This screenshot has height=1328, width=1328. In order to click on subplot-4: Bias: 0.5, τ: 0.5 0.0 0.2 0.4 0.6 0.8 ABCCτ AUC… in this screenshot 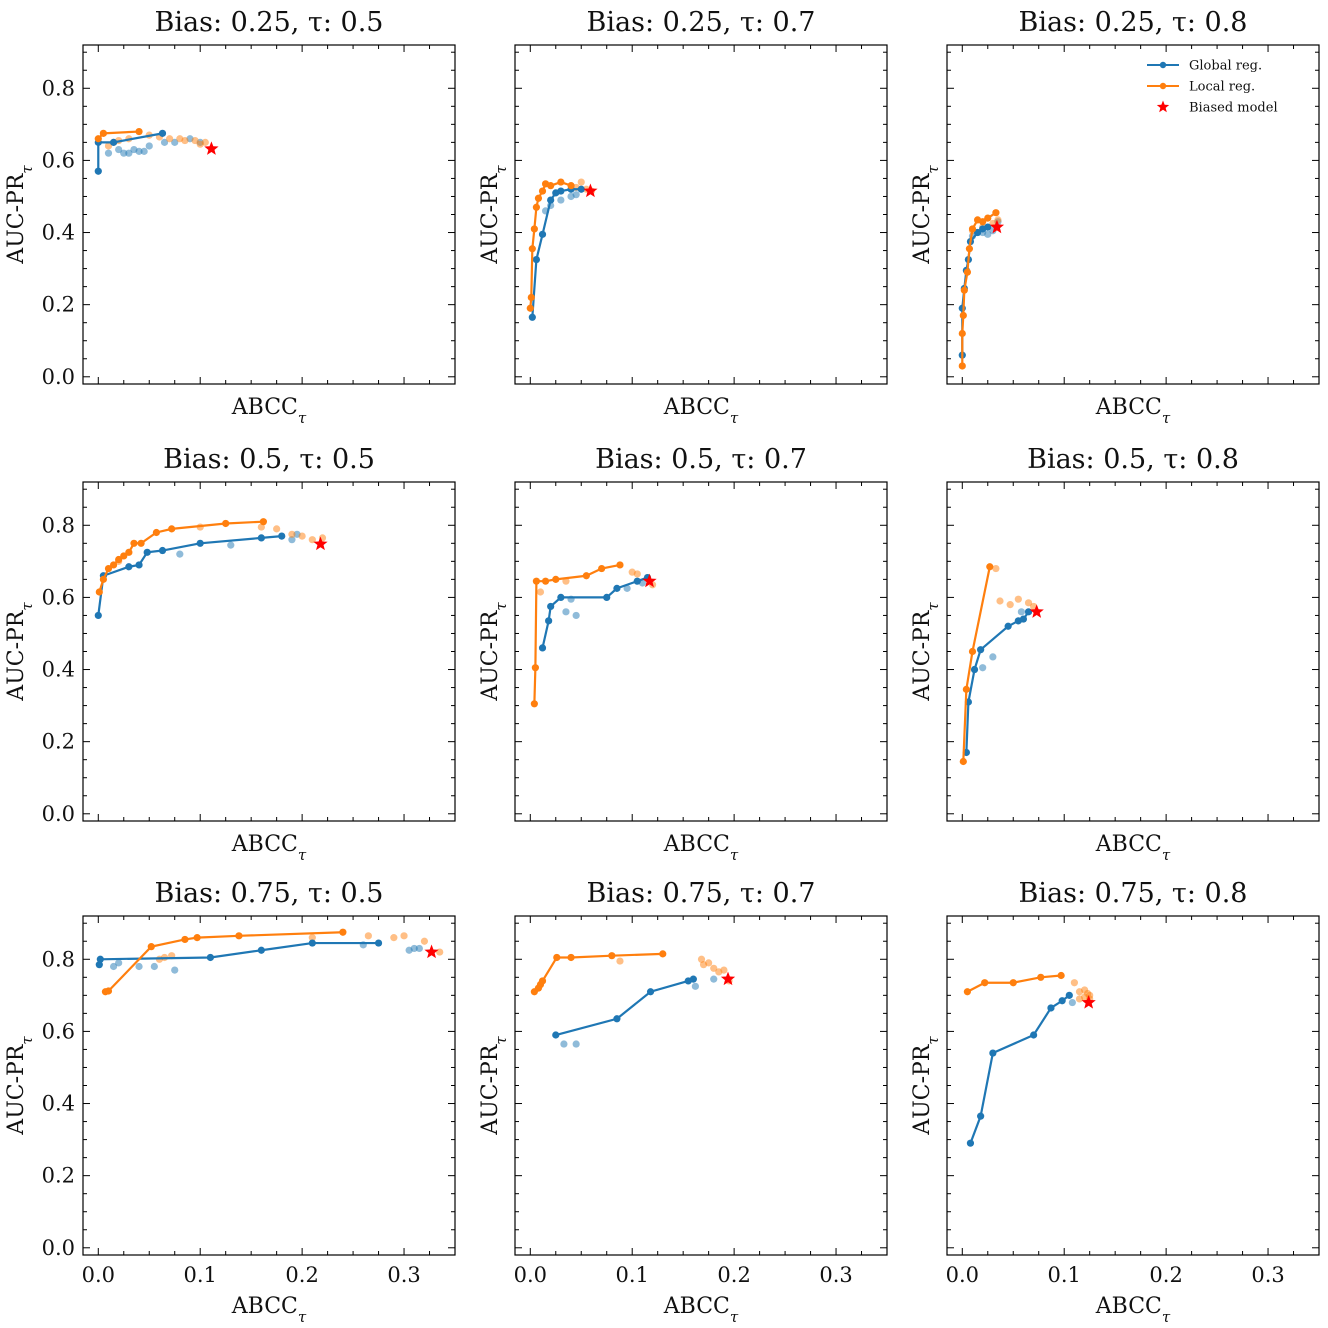, I will do `click(230, 654)`.